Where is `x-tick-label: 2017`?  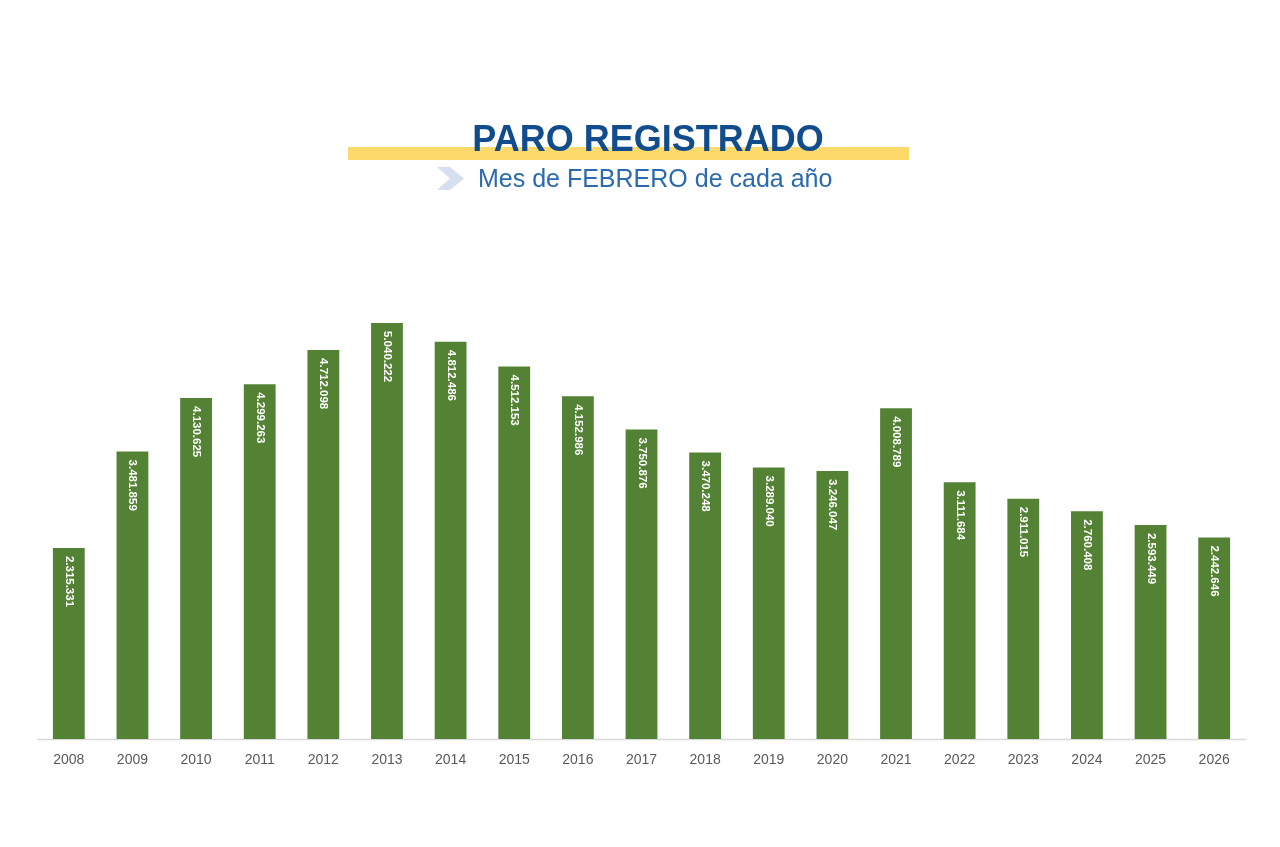
x-tick-label: 2017 is located at coordinates (641, 758).